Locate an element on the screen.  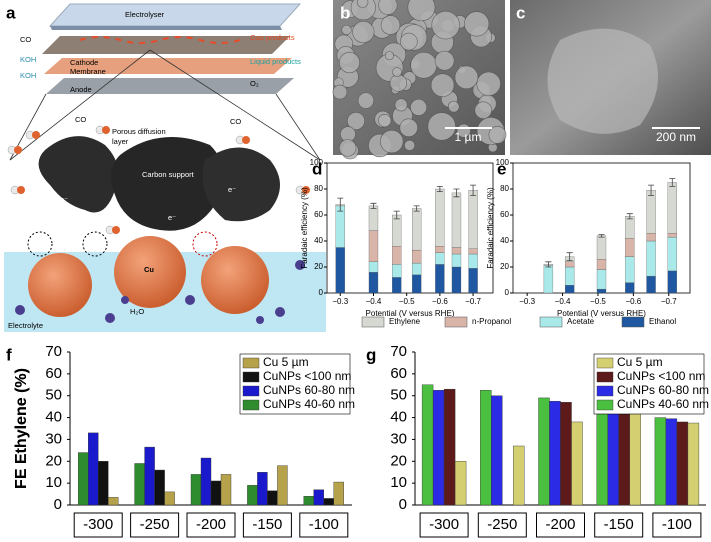
diagram-label: O₂ is located at coordinates (254, 83).